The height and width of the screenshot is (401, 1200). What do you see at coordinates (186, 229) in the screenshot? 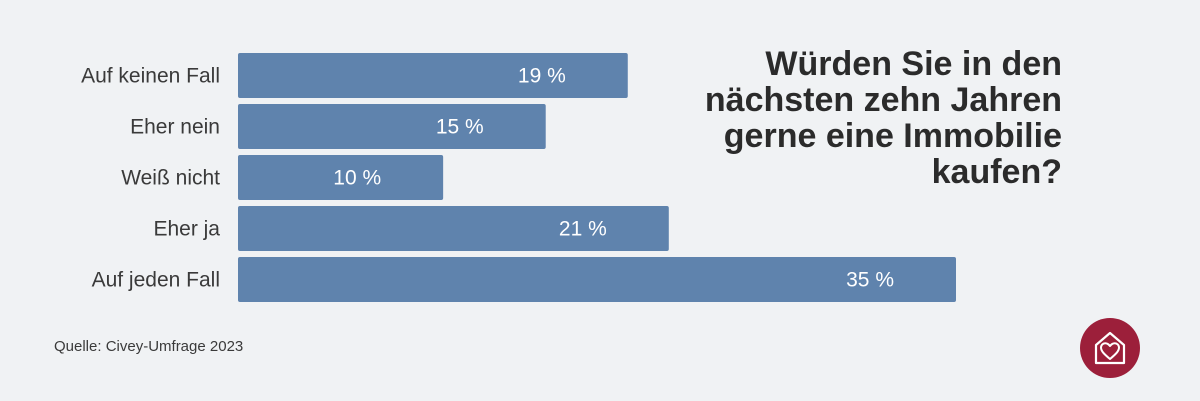
I see `category-label: Eher ja` at bounding box center [186, 229].